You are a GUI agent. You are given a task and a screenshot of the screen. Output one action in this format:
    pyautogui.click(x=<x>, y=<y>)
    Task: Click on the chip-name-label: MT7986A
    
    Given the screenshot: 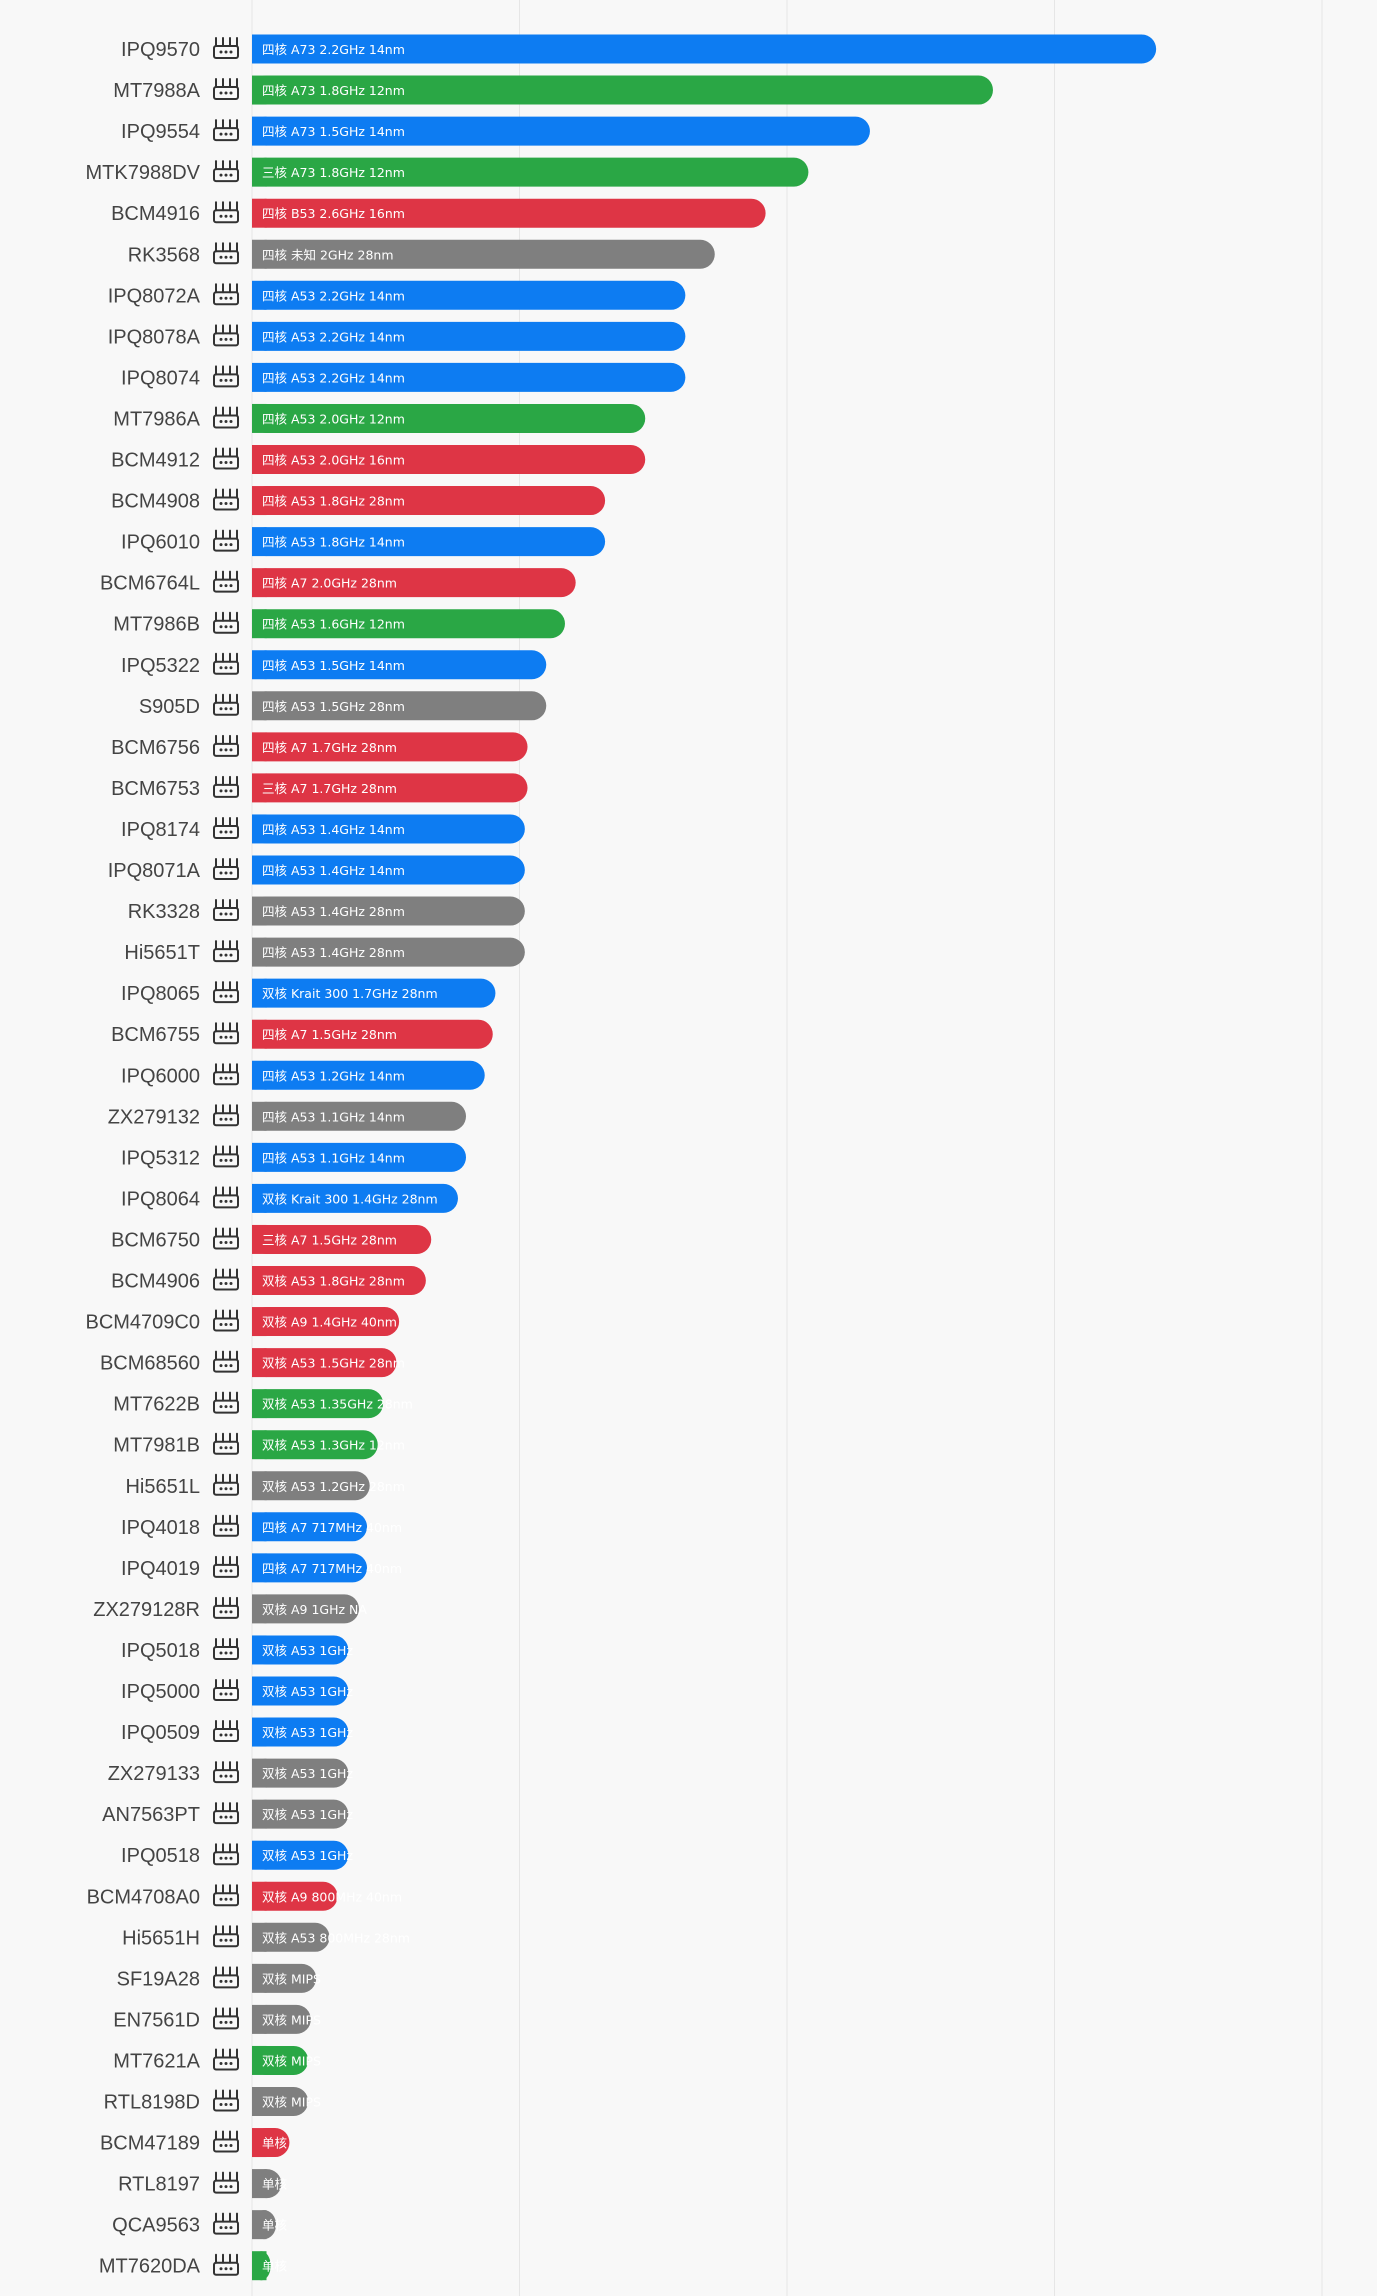 What is the action you would take?
    pyautogui.click(x=156, y=419)
    